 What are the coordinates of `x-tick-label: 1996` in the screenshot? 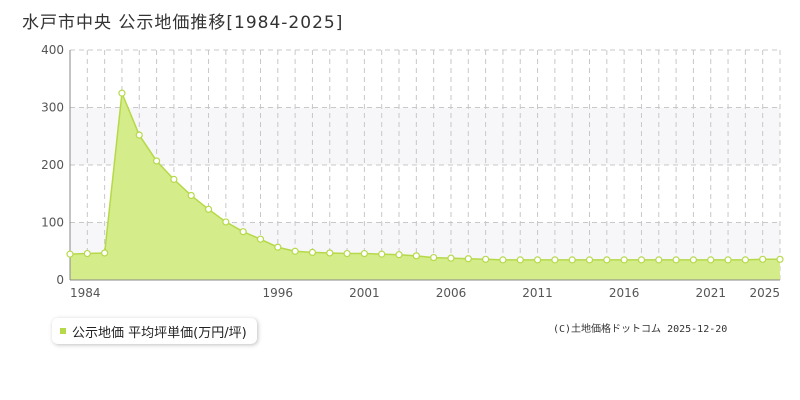 It's located at (278, 293).